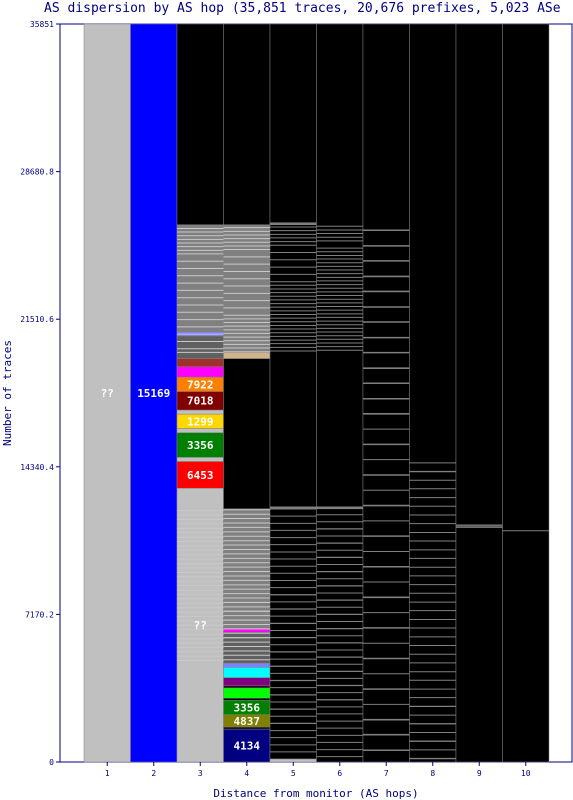  I want to click on segment-label-hop-3-8: 7922, so click(200, 384).